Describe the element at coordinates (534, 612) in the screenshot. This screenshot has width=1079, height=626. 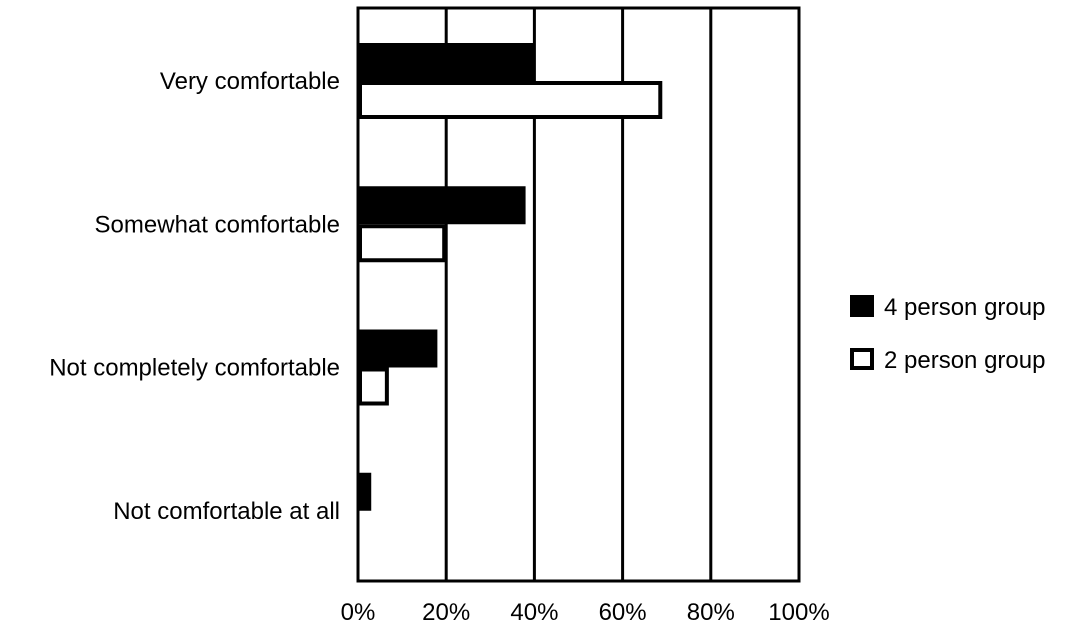
I see `x-tick-label: 40%` at that location.